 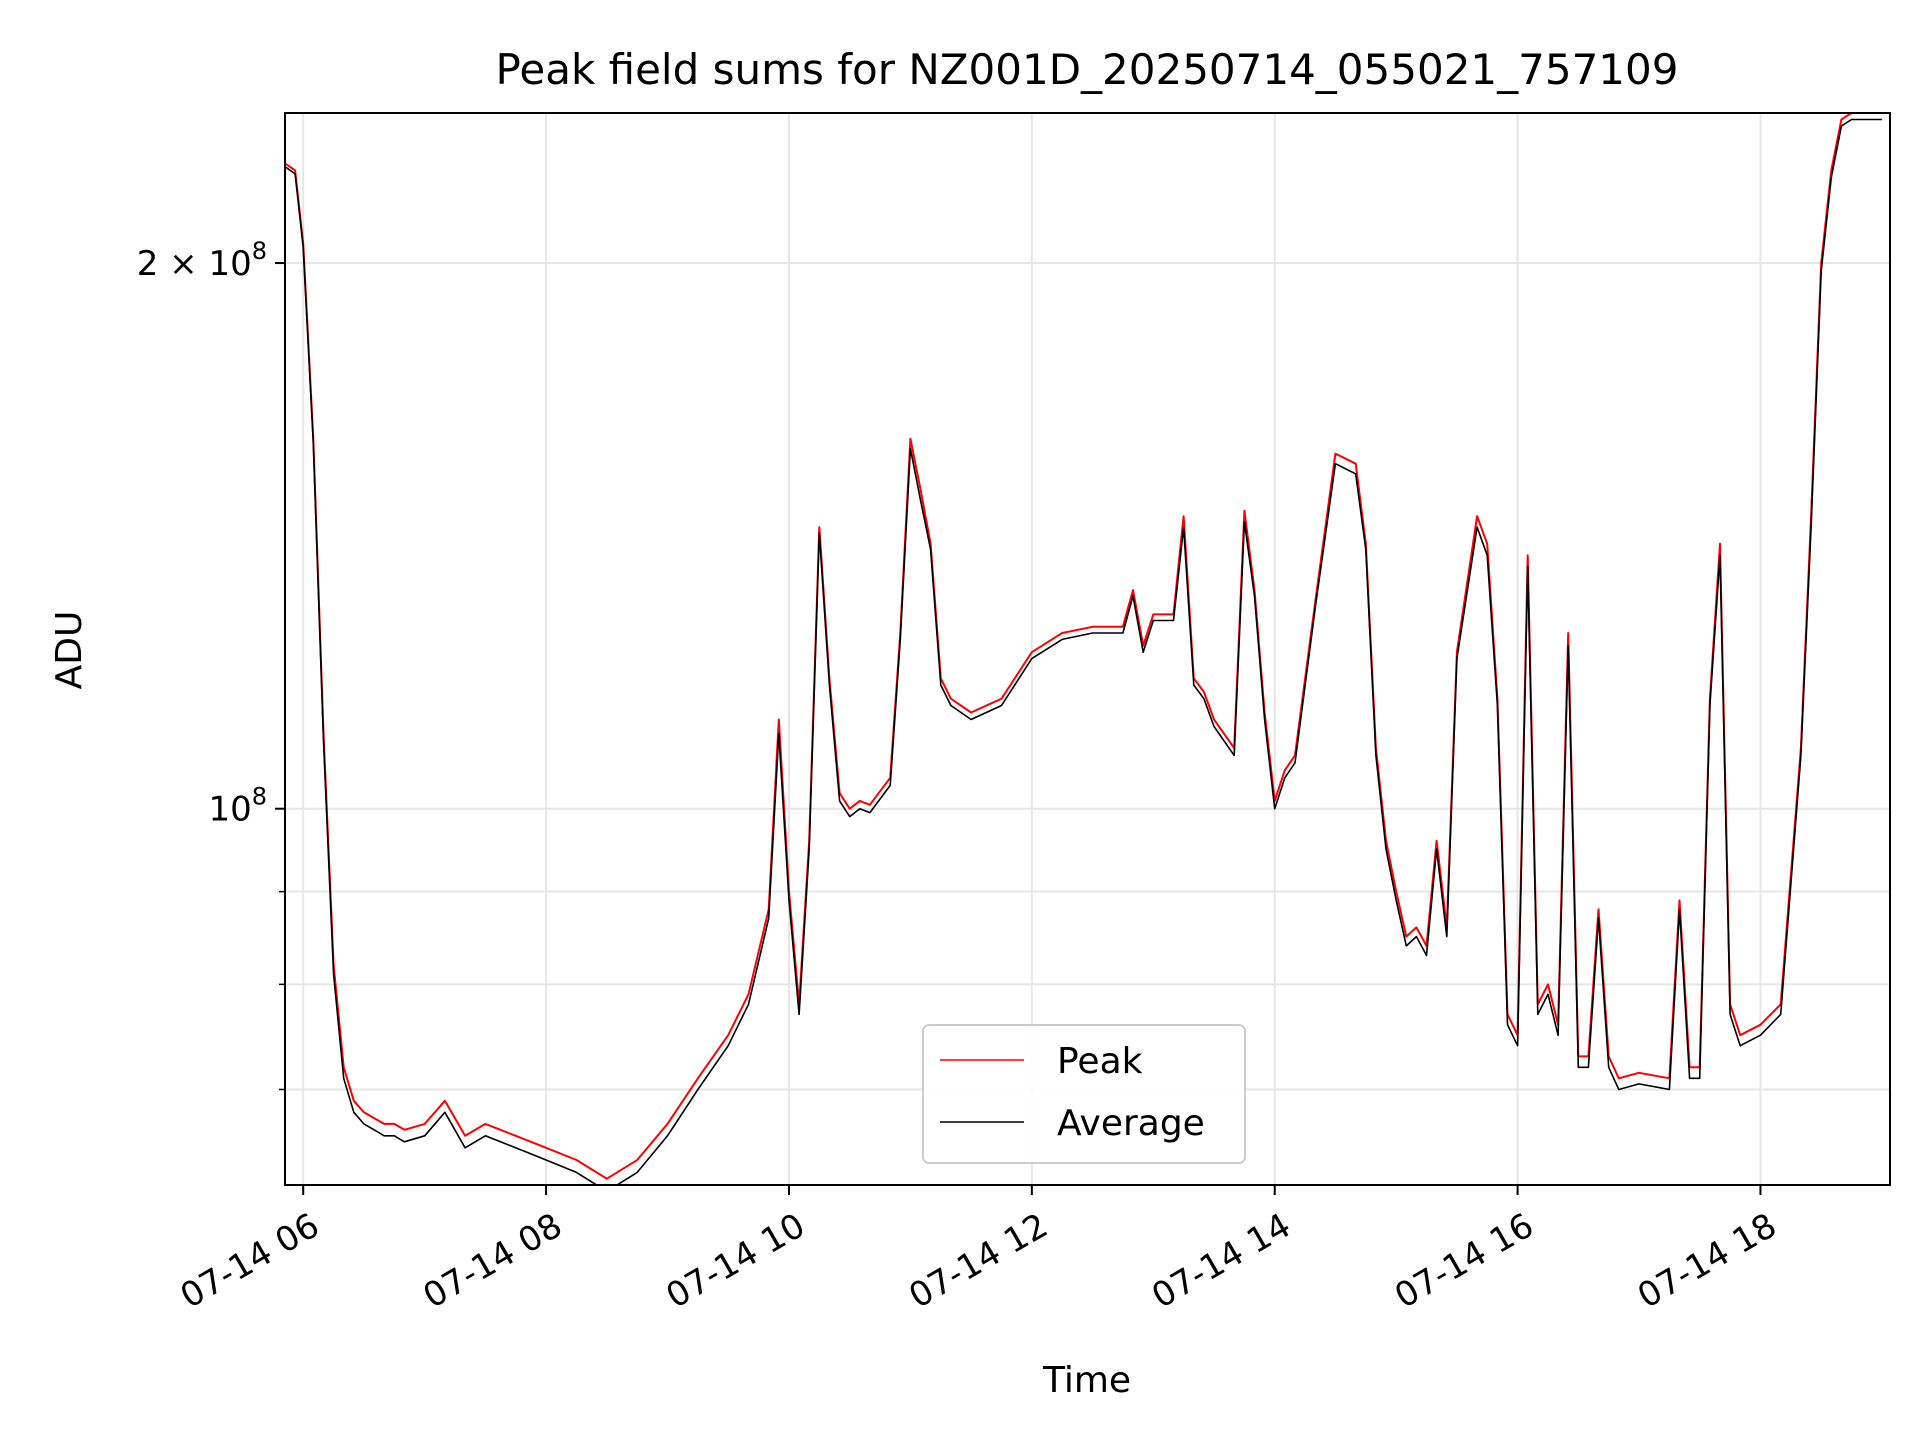 What do you see at coordinates (1086, 1380) in the screenshot?
I see `x-axis-label: Time` at bounding box center [1086, 1380].